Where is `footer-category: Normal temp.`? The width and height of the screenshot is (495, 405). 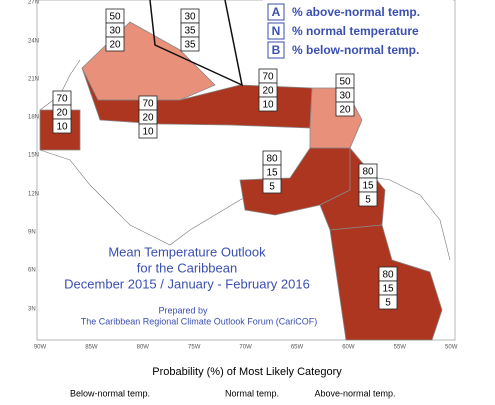 footer-category: Normal temp. is located at coordinates (252, 393).